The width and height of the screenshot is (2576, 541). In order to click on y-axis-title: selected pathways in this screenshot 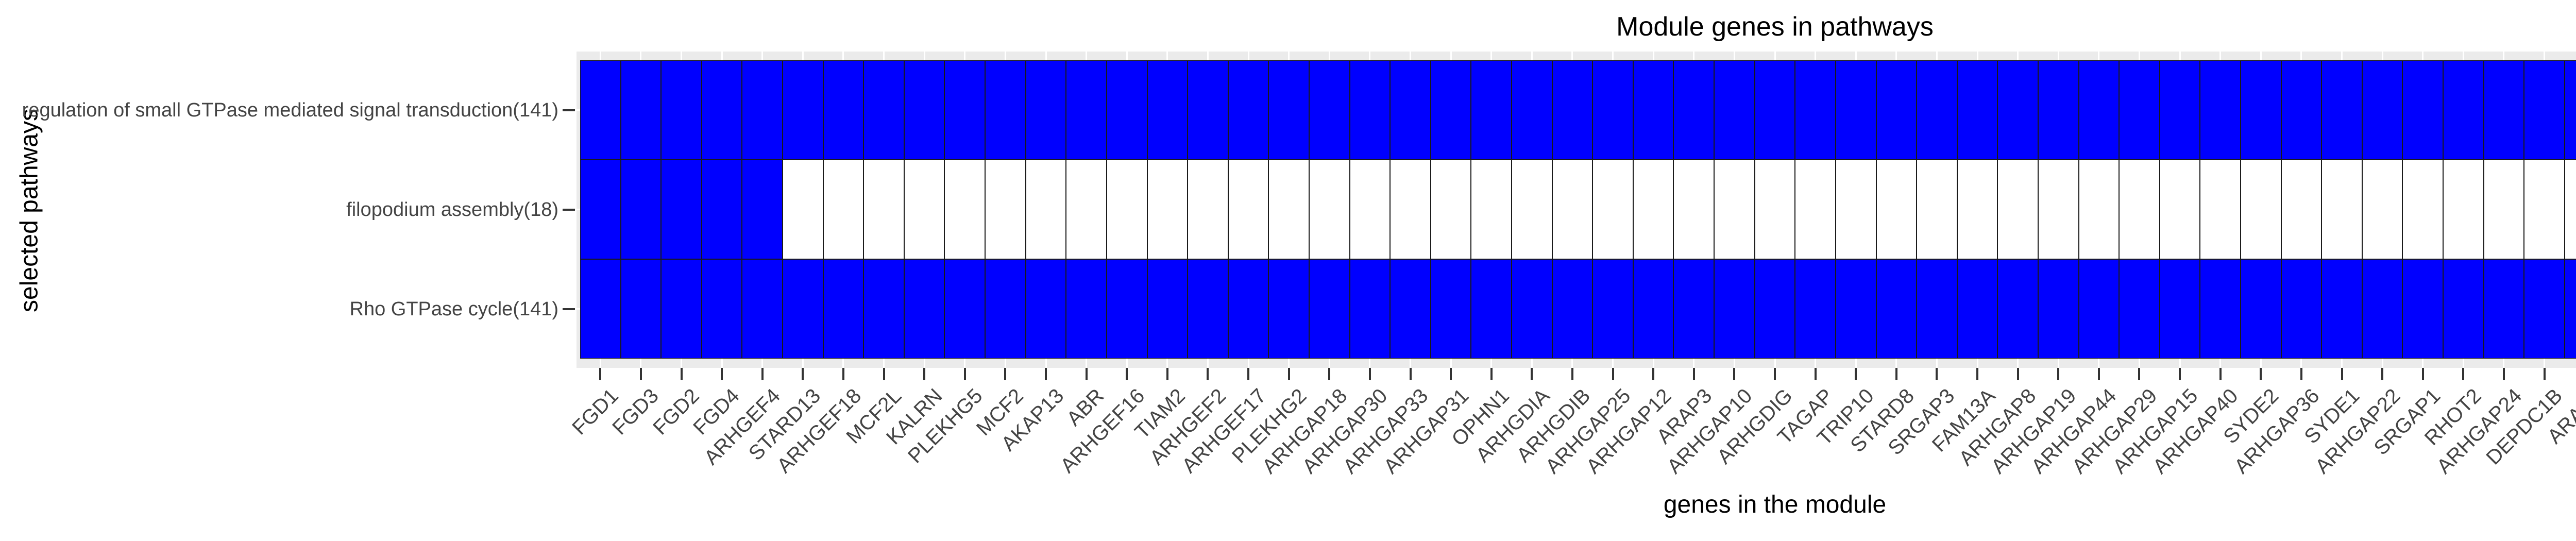, I will do `click(29, 210)`.